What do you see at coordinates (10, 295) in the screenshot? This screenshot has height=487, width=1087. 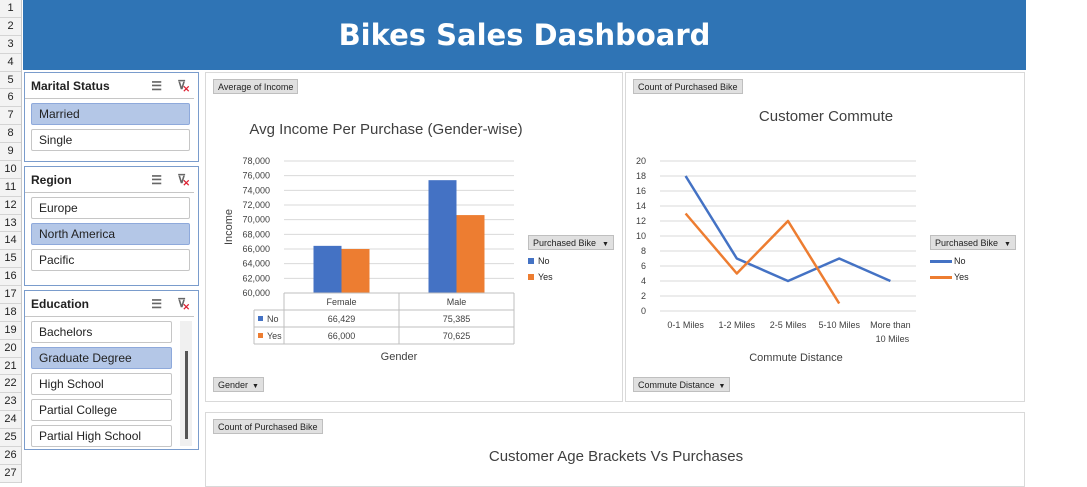 I see `row-header: 17` at bounding box center [10, 295].